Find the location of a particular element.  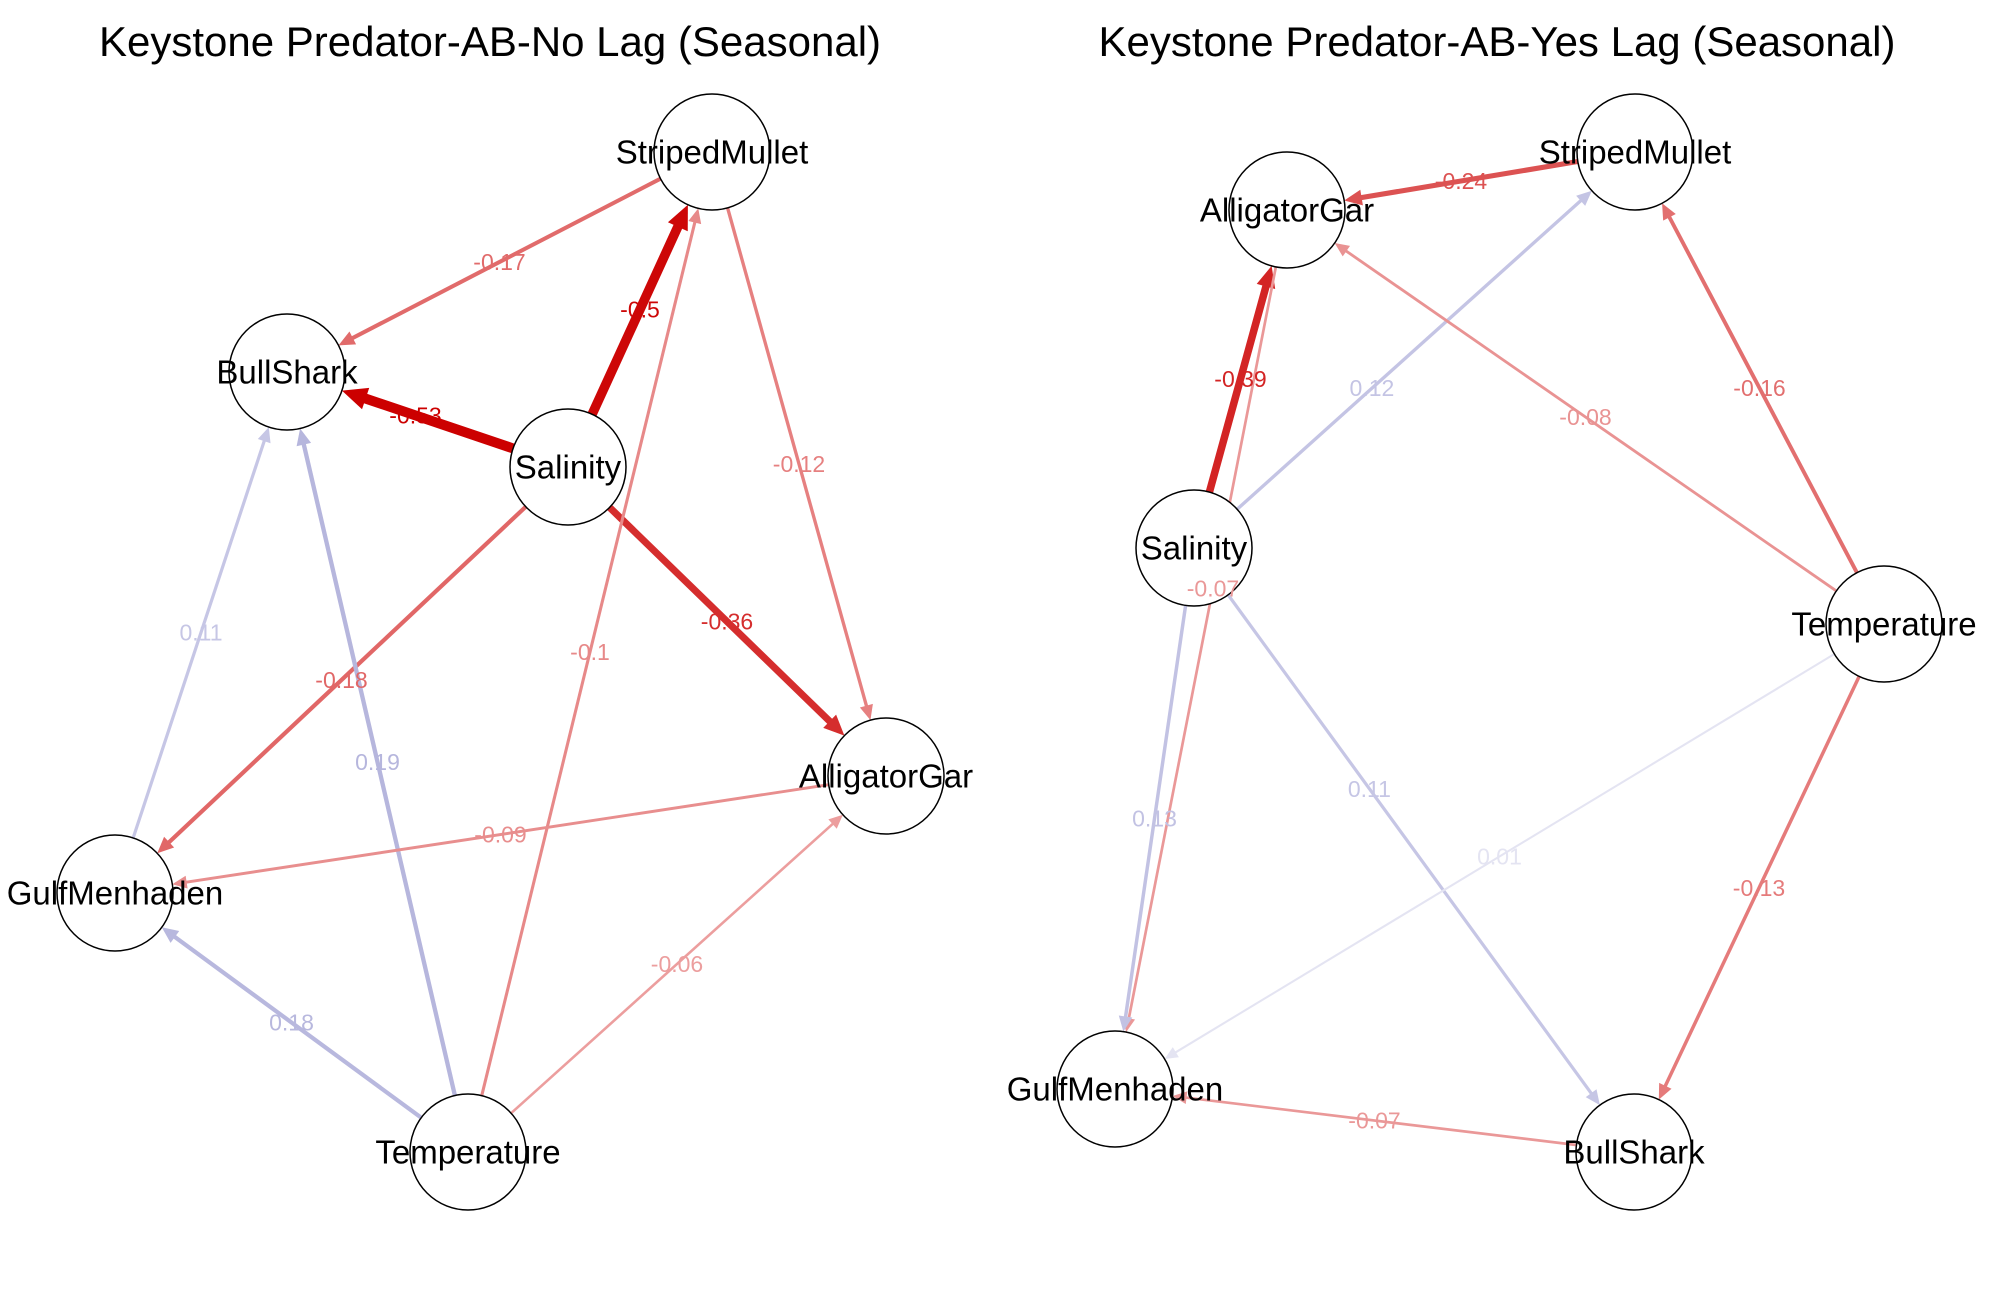

edge-label: 0.13 is located at coordinates (1154, 819).